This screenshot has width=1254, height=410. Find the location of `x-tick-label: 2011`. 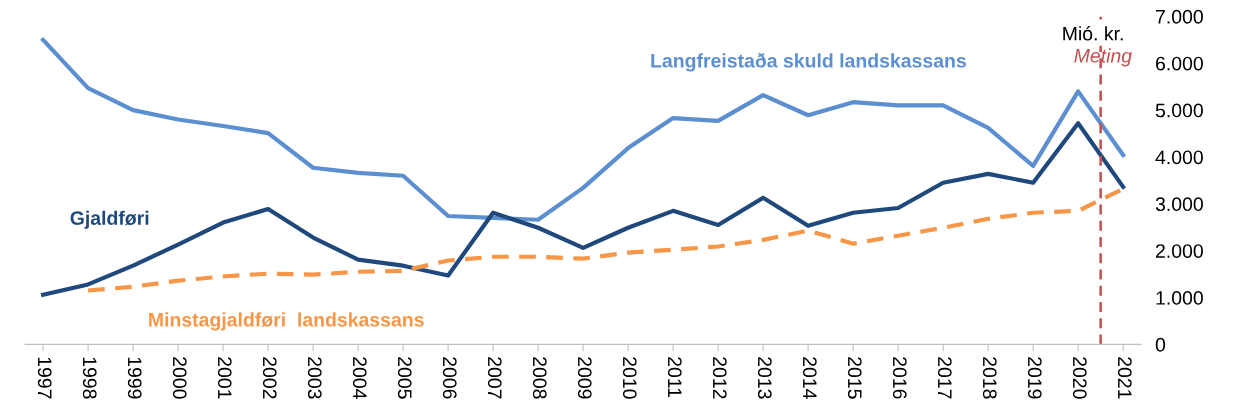

x-tick-label: 2011 is located at coordinates (674, 377).